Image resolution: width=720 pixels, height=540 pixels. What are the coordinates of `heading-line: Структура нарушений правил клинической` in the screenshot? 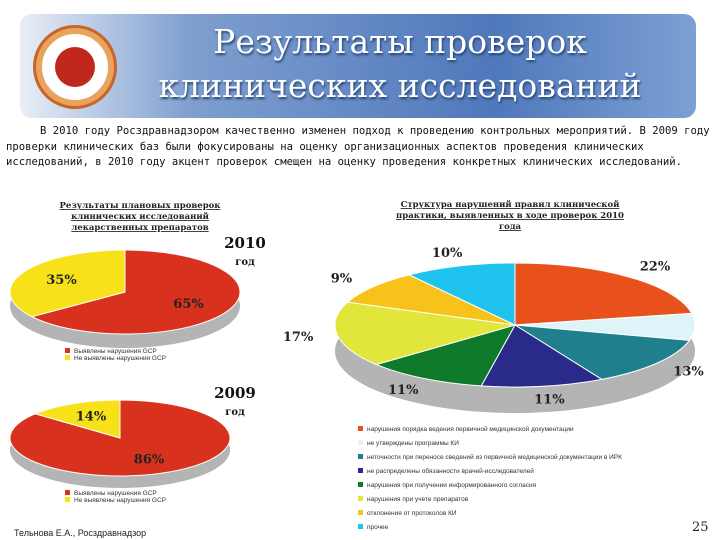 It's located at (511, 204).